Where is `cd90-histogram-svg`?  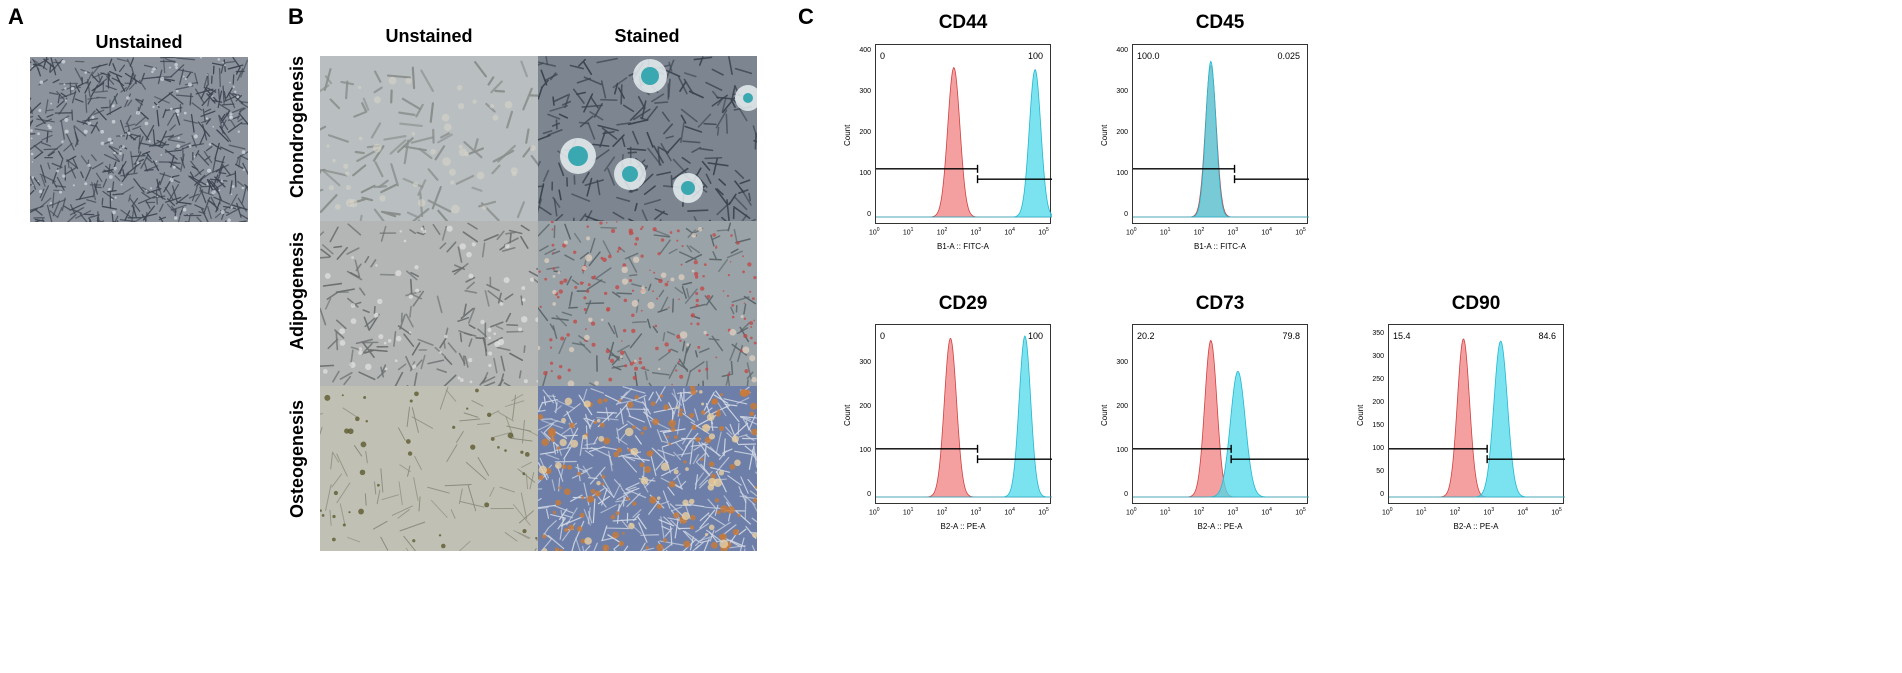 cd90-histogram-svg is located at coordinates (1477, 418).